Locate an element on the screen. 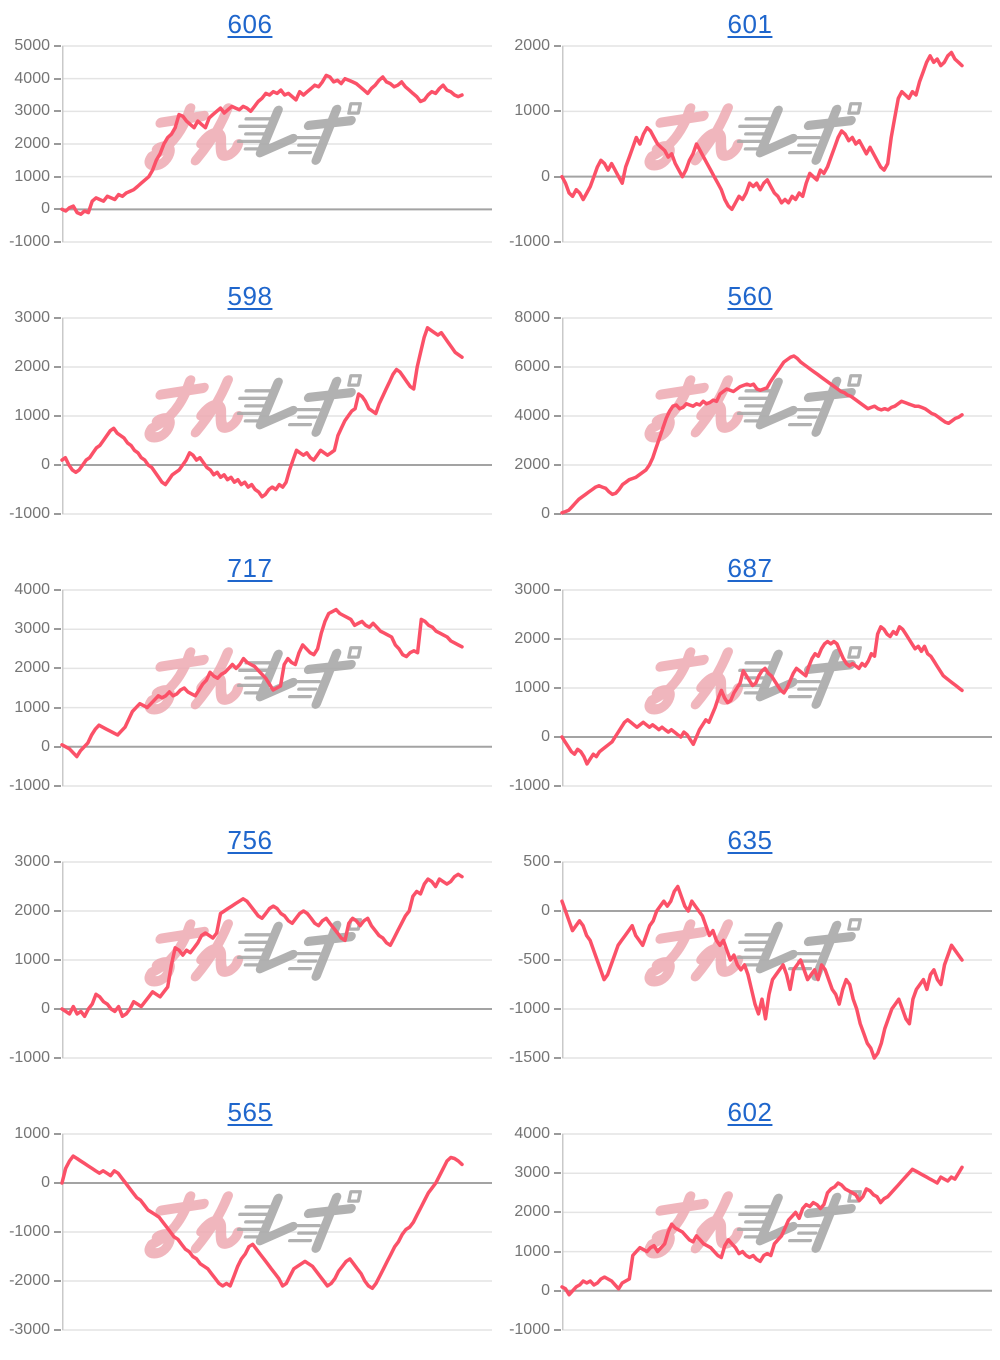  chart-title-row: 756 is located at coordinates (250, 837).